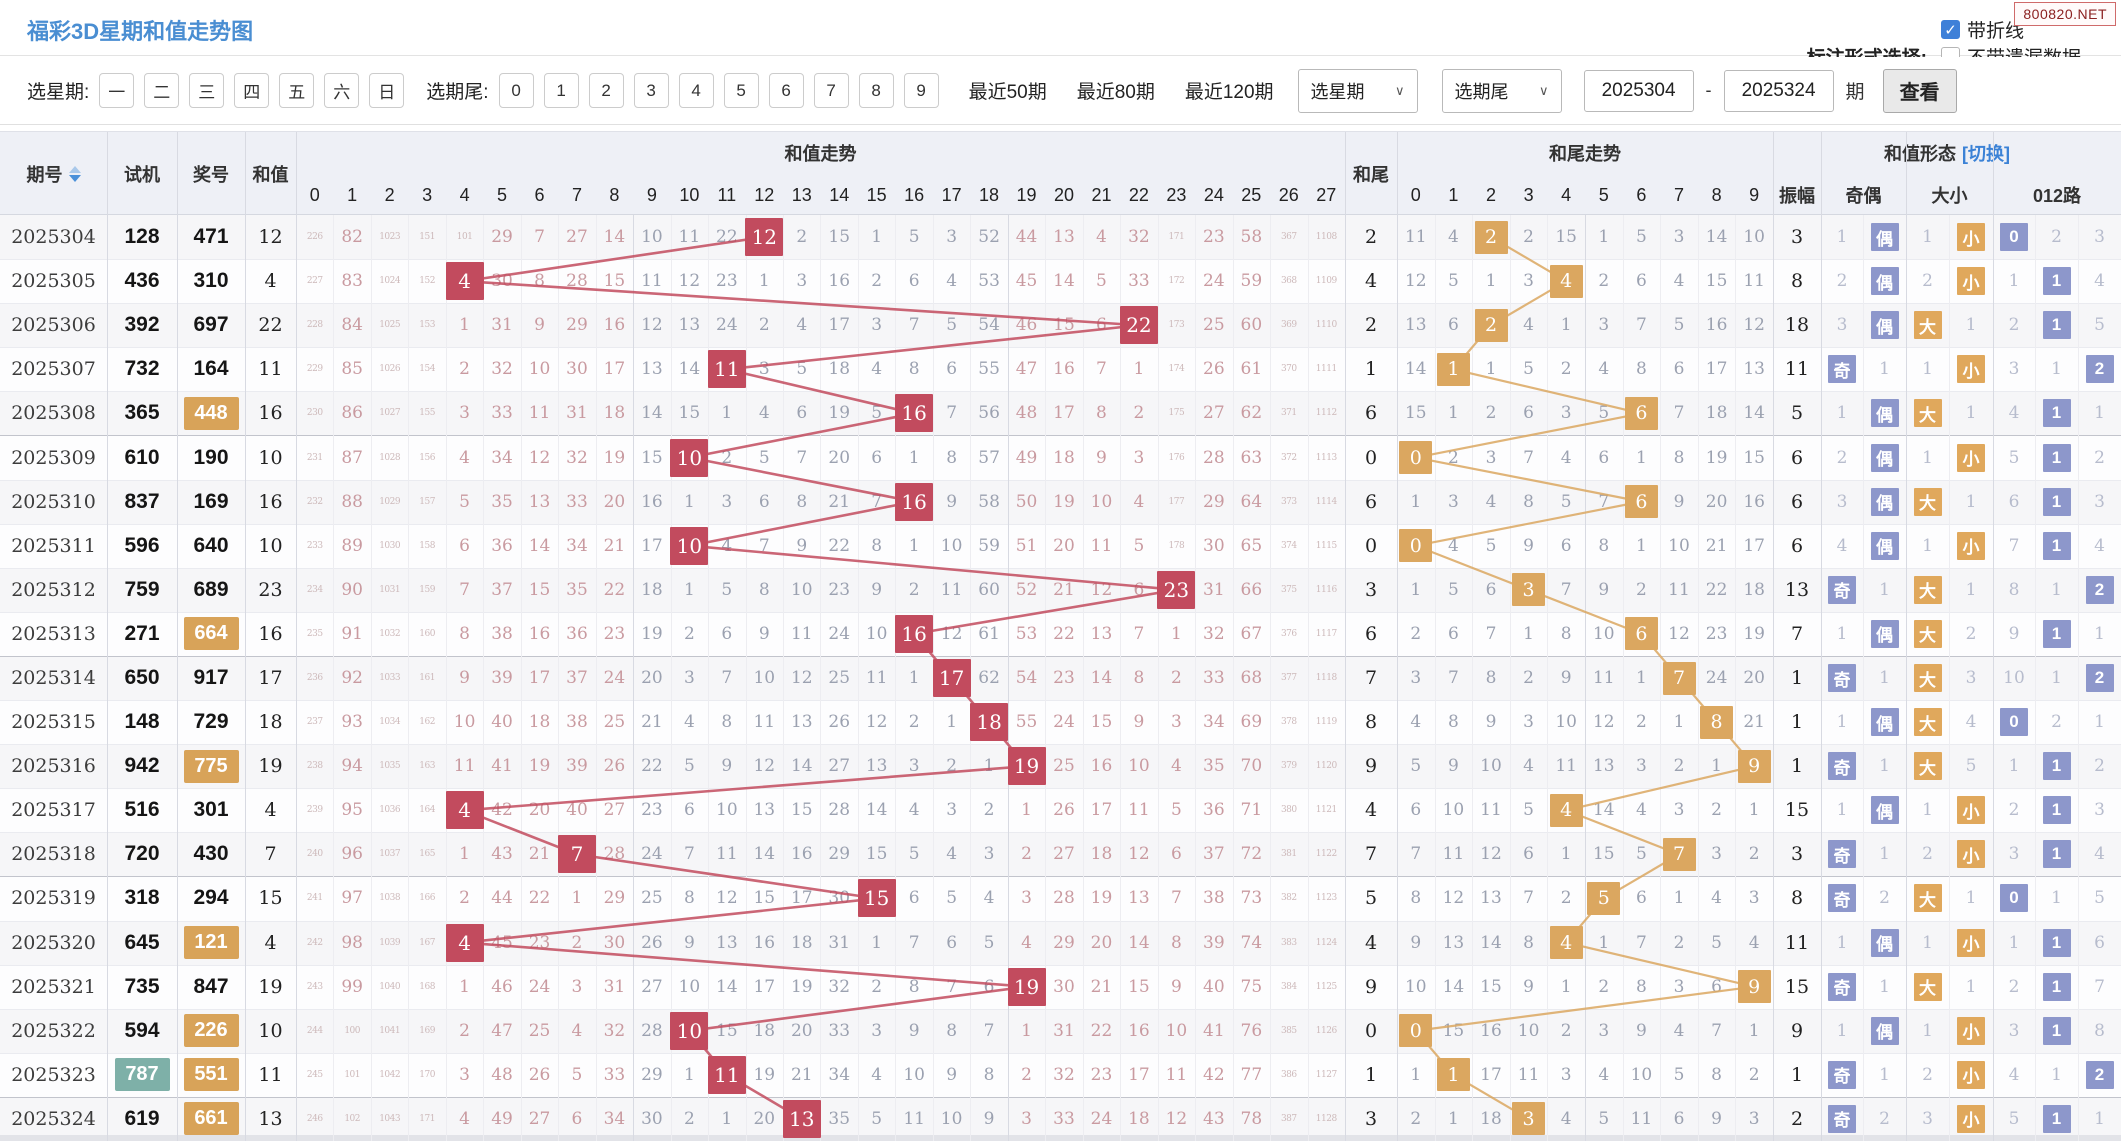  I want to click on zhenfu-cell: 9, so click(1797, 1030).